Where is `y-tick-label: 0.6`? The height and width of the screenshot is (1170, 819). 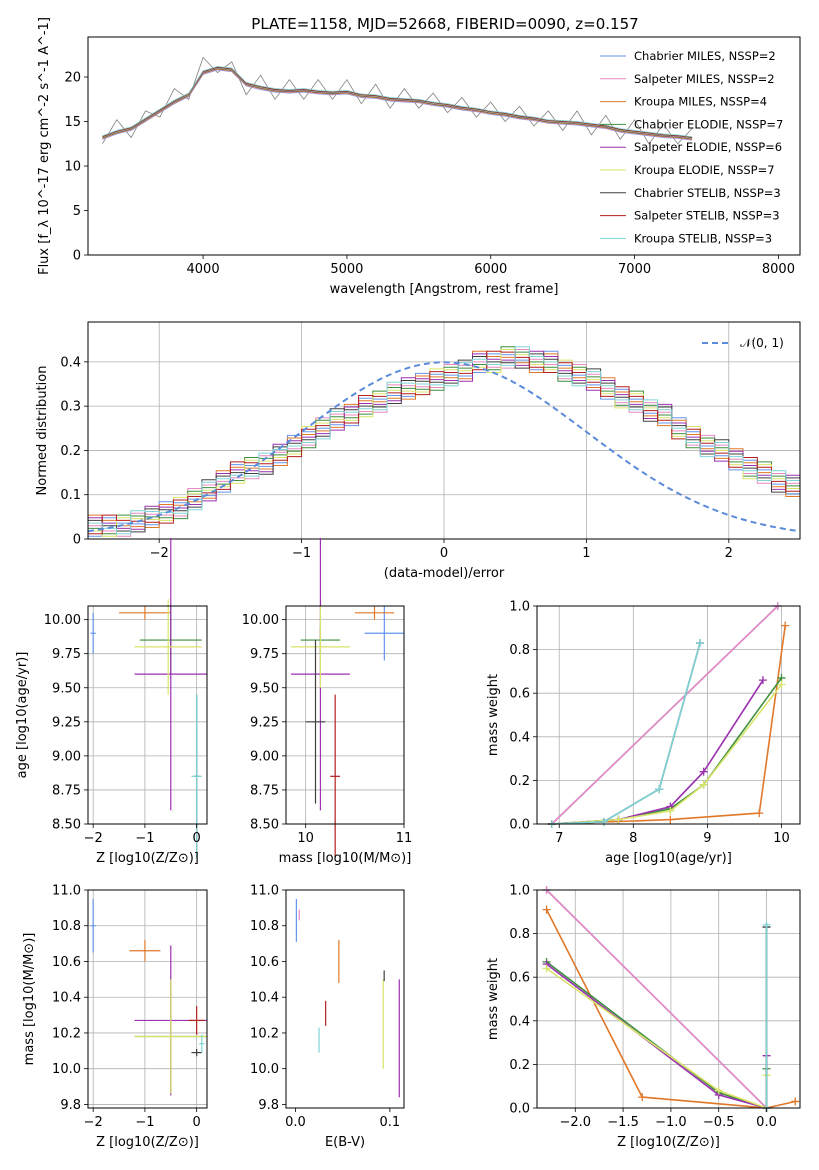
y-tick-label: 0.6 is located at coordinates (519, 694).